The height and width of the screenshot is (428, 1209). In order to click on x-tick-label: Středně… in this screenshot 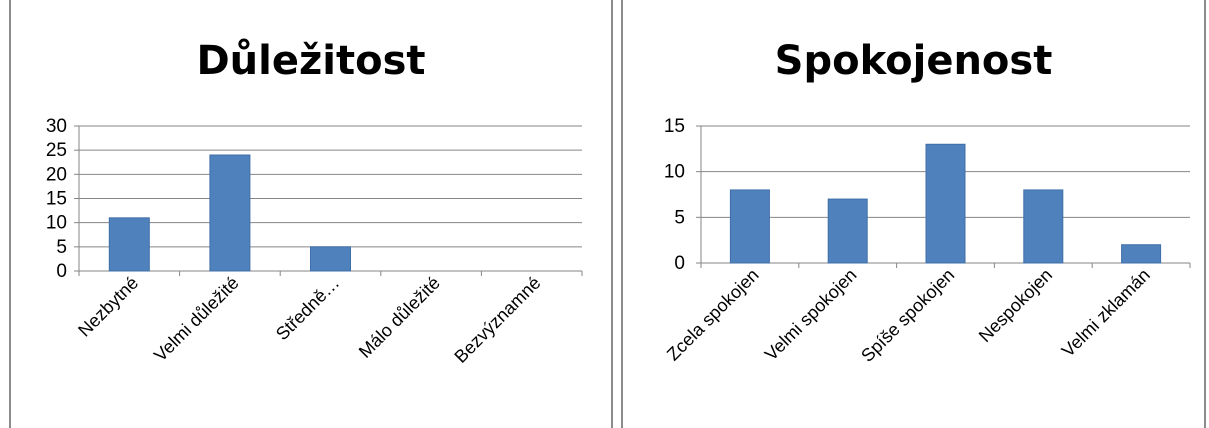, I will do `click(307, 308)`.